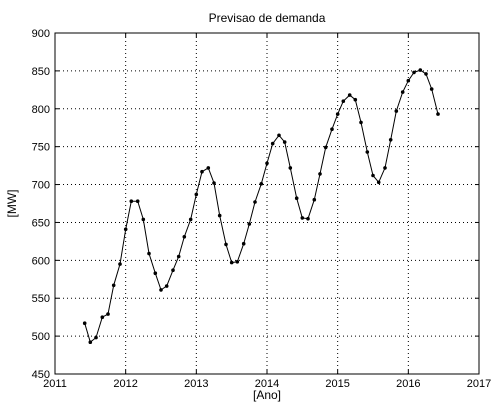 This screenshot has width=492, height=403. What do you see at coordinates (267, 395) in the screenshot?
I see `x-axis-label: [Ano]` at bounding box center [267, 395].